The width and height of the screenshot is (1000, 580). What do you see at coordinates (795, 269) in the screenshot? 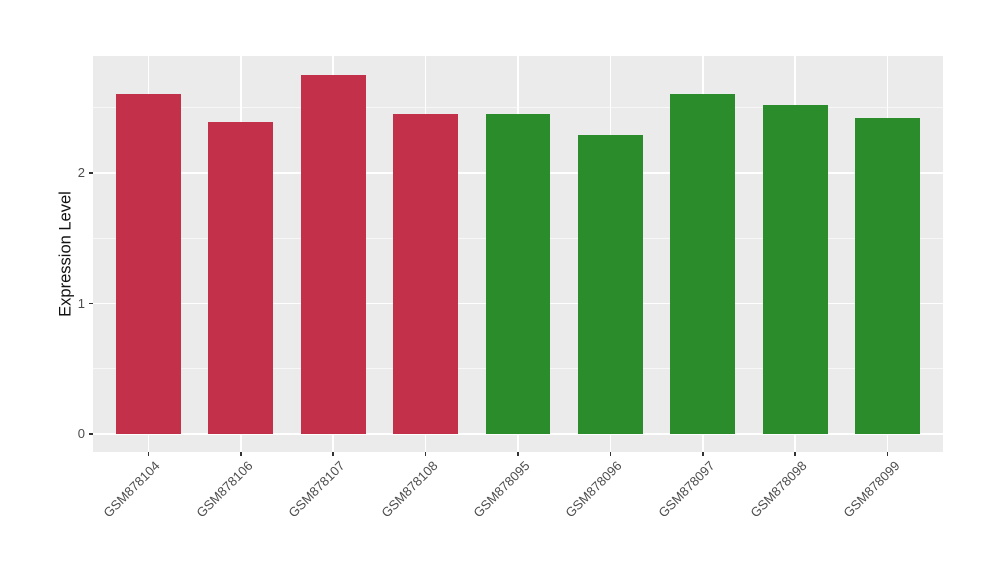
I see `bar-GSM878098` at bounding box center [795, 269].